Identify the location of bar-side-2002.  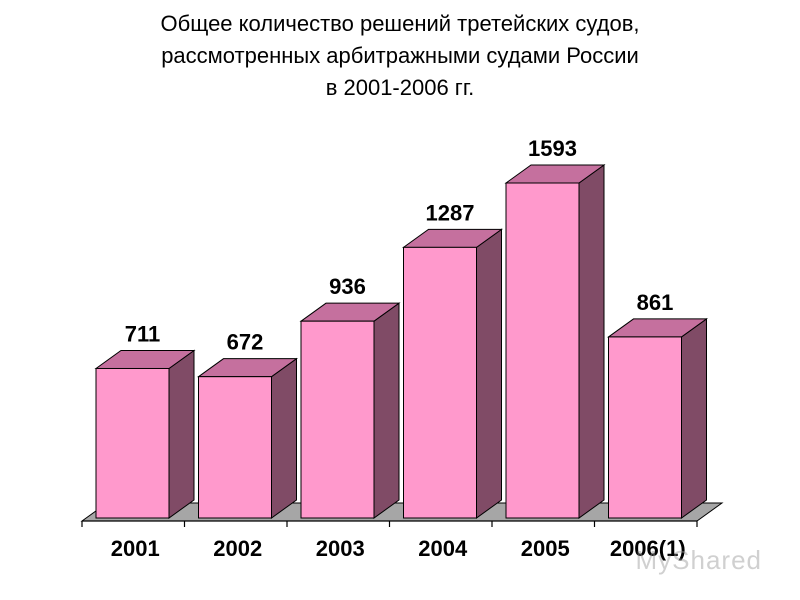
(284, 438).